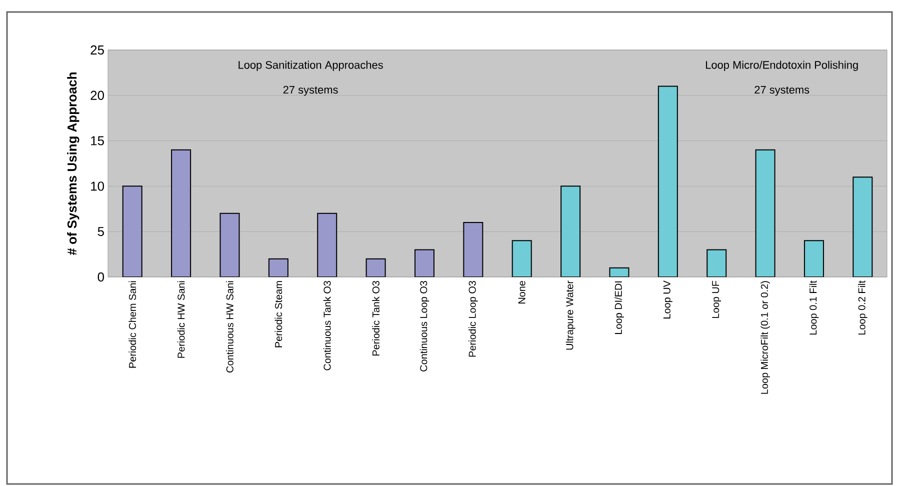  Describe the element at coordinates (571, 315) in the screenshot. I see `x-tick-label: Ultrapure Water` at that location.